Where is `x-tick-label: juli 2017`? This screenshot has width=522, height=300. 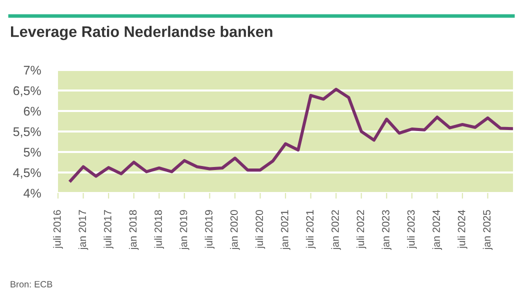
x-tick-label: juli 2017 is located at coordinates (109, 229).